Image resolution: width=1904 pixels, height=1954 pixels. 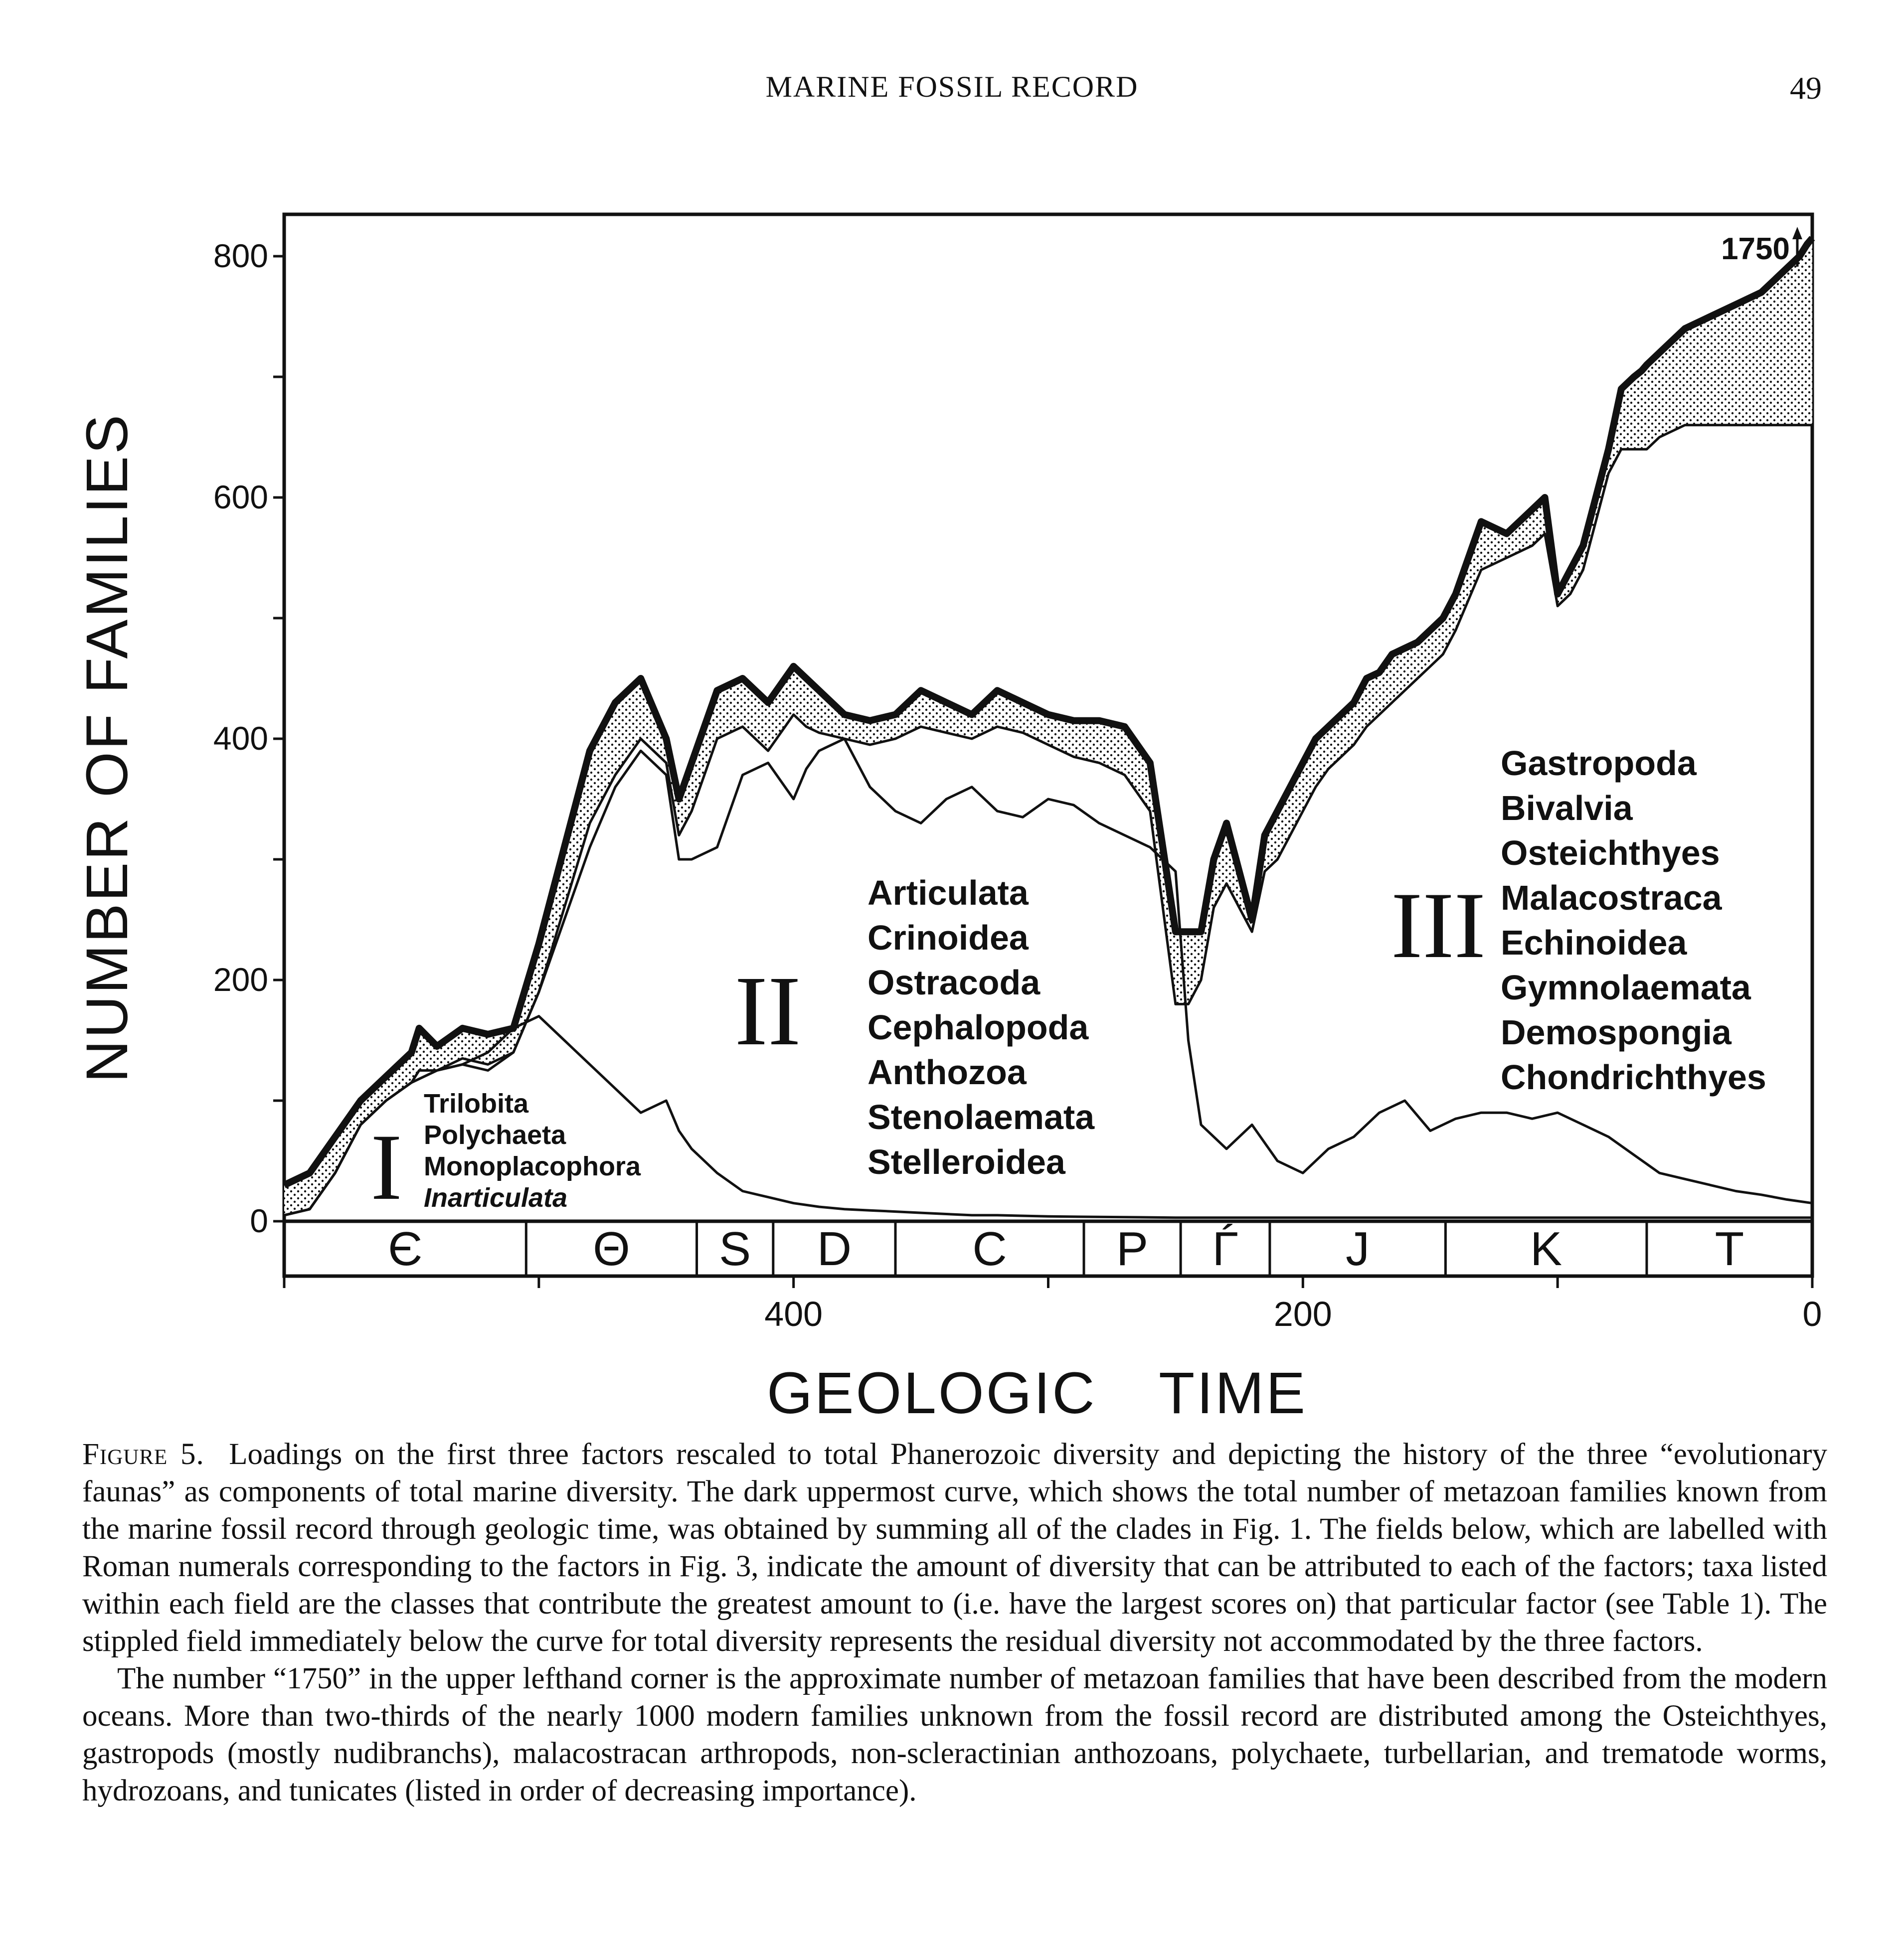 What do you see at coordinates (496, 1198) in the screenshot?
I see `field-I-taxon: Inarticulata` at bounding box center [496, 1198].